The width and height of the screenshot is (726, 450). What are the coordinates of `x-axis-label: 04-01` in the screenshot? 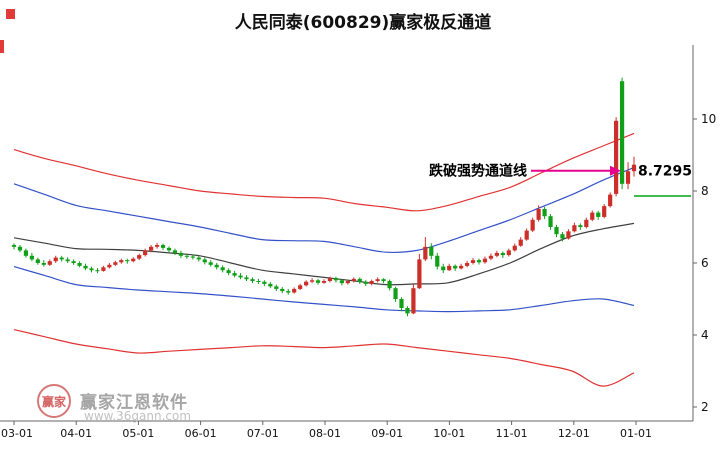 It's located at (76, 433).